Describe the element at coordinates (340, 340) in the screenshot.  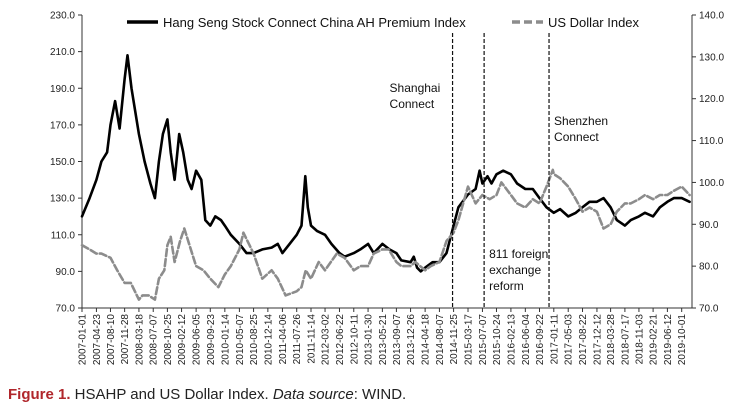
I see `x-tick-label: 2012-06-22` at that location.